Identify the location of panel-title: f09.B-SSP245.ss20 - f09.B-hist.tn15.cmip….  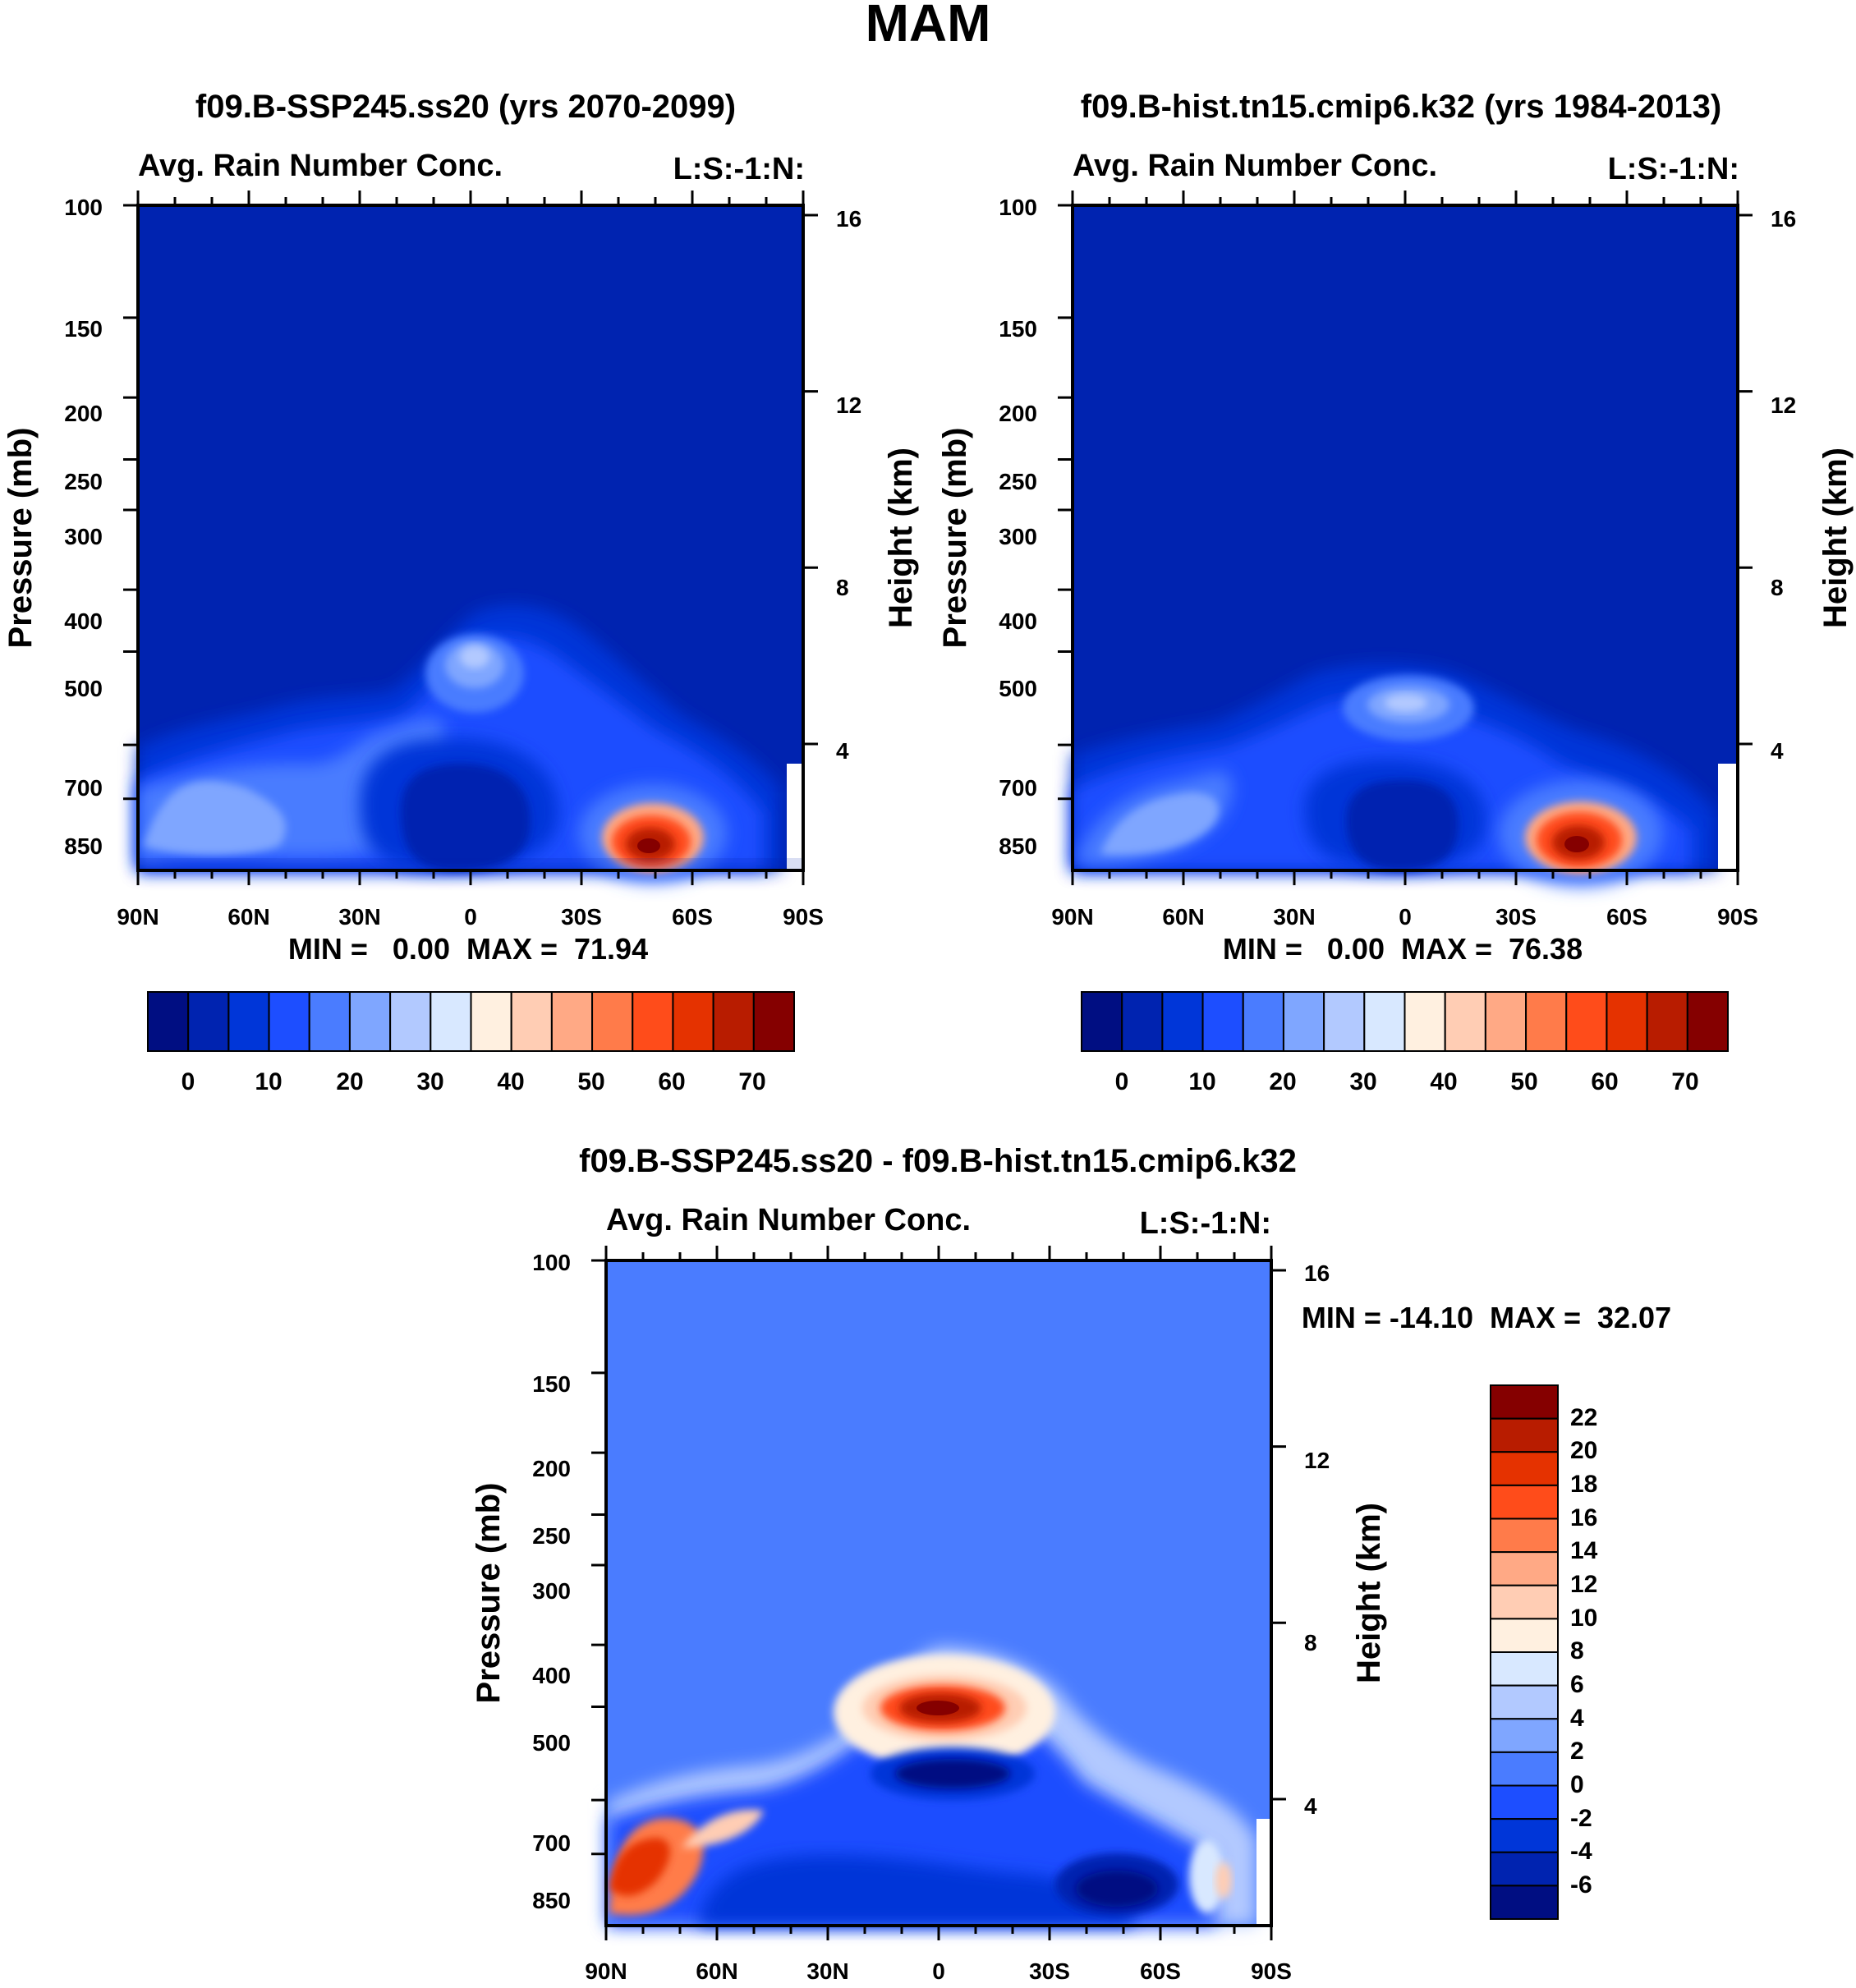
(938, 1161).